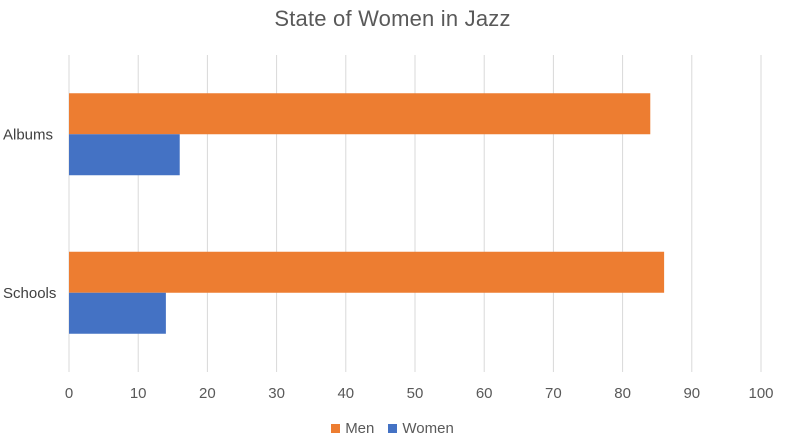 Image resolution: width=785 pixels, height=445 pixels. What do you see at coordinates (392, 18) in the screenshot?
I see `chart-title: State of Women in Jazz` at bounding box center [392, 18].